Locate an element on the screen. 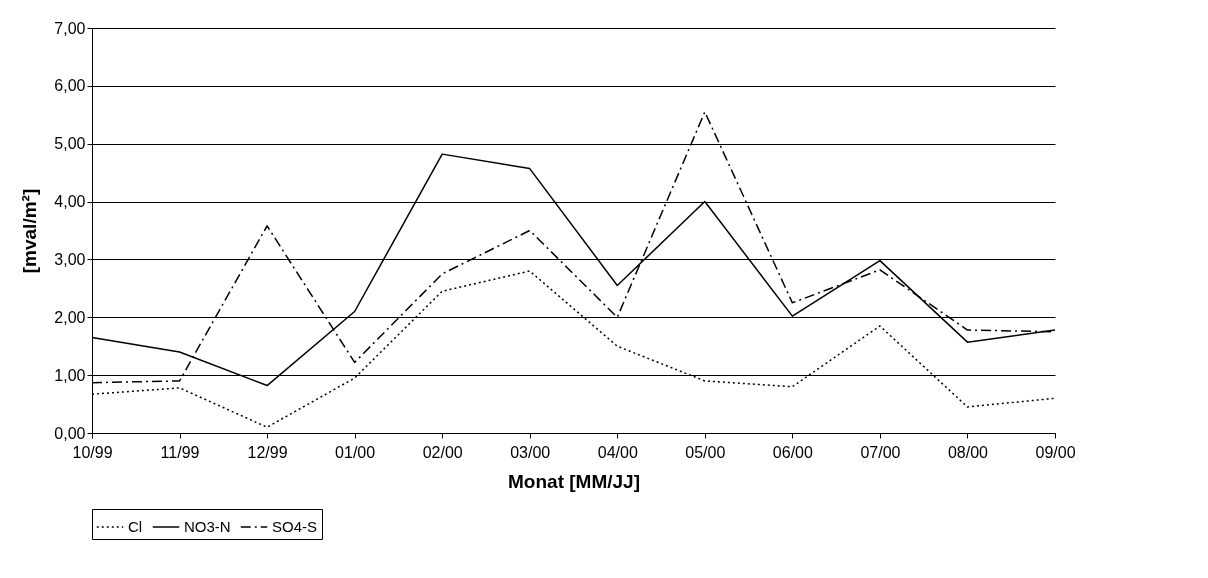  x-tick-label: 09/00 is located at coordinates (1055, 452).